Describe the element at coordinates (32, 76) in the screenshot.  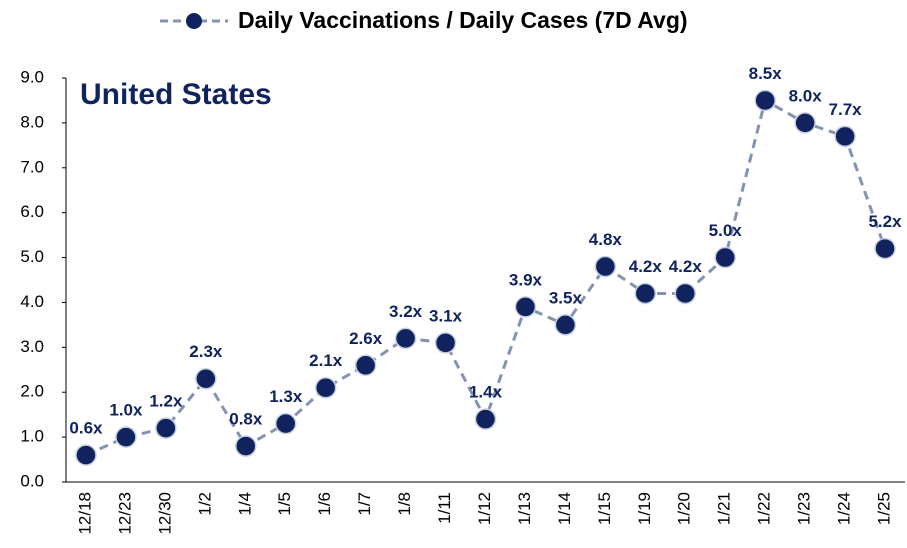
I see `y-tick-label: 9.0` at that location.